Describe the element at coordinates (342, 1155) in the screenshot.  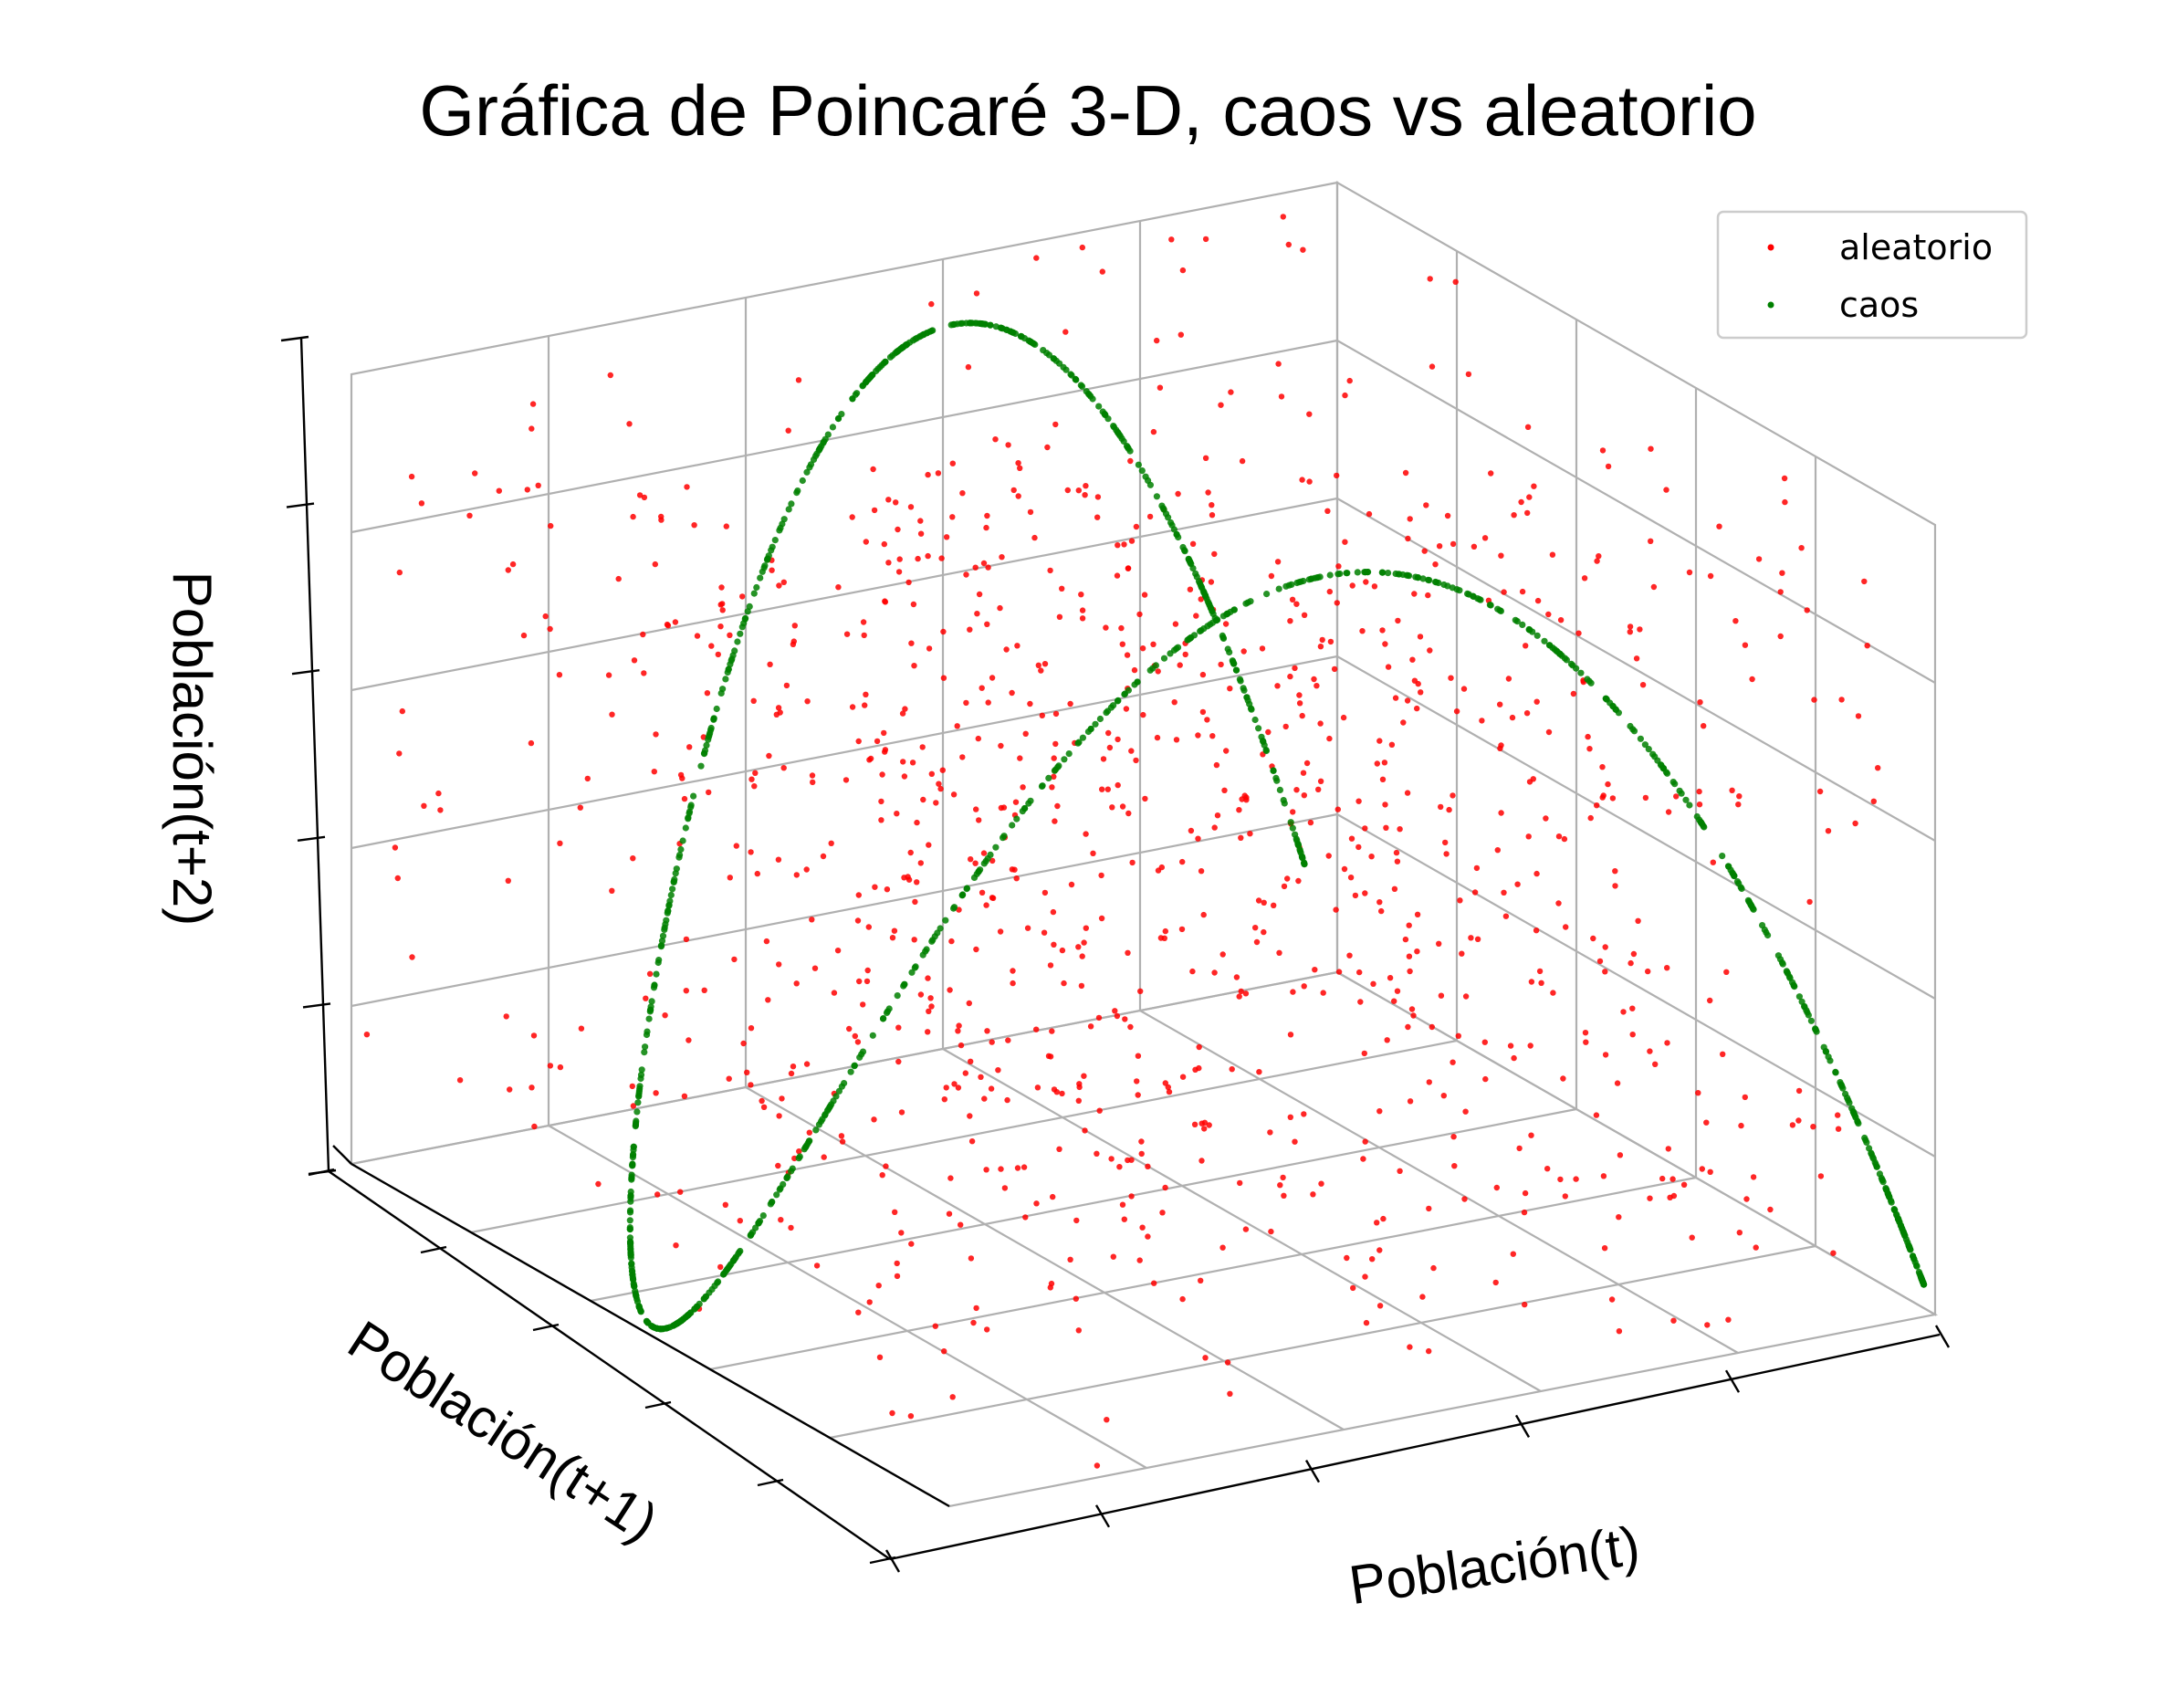
I see `y-axis-stub` at that location.